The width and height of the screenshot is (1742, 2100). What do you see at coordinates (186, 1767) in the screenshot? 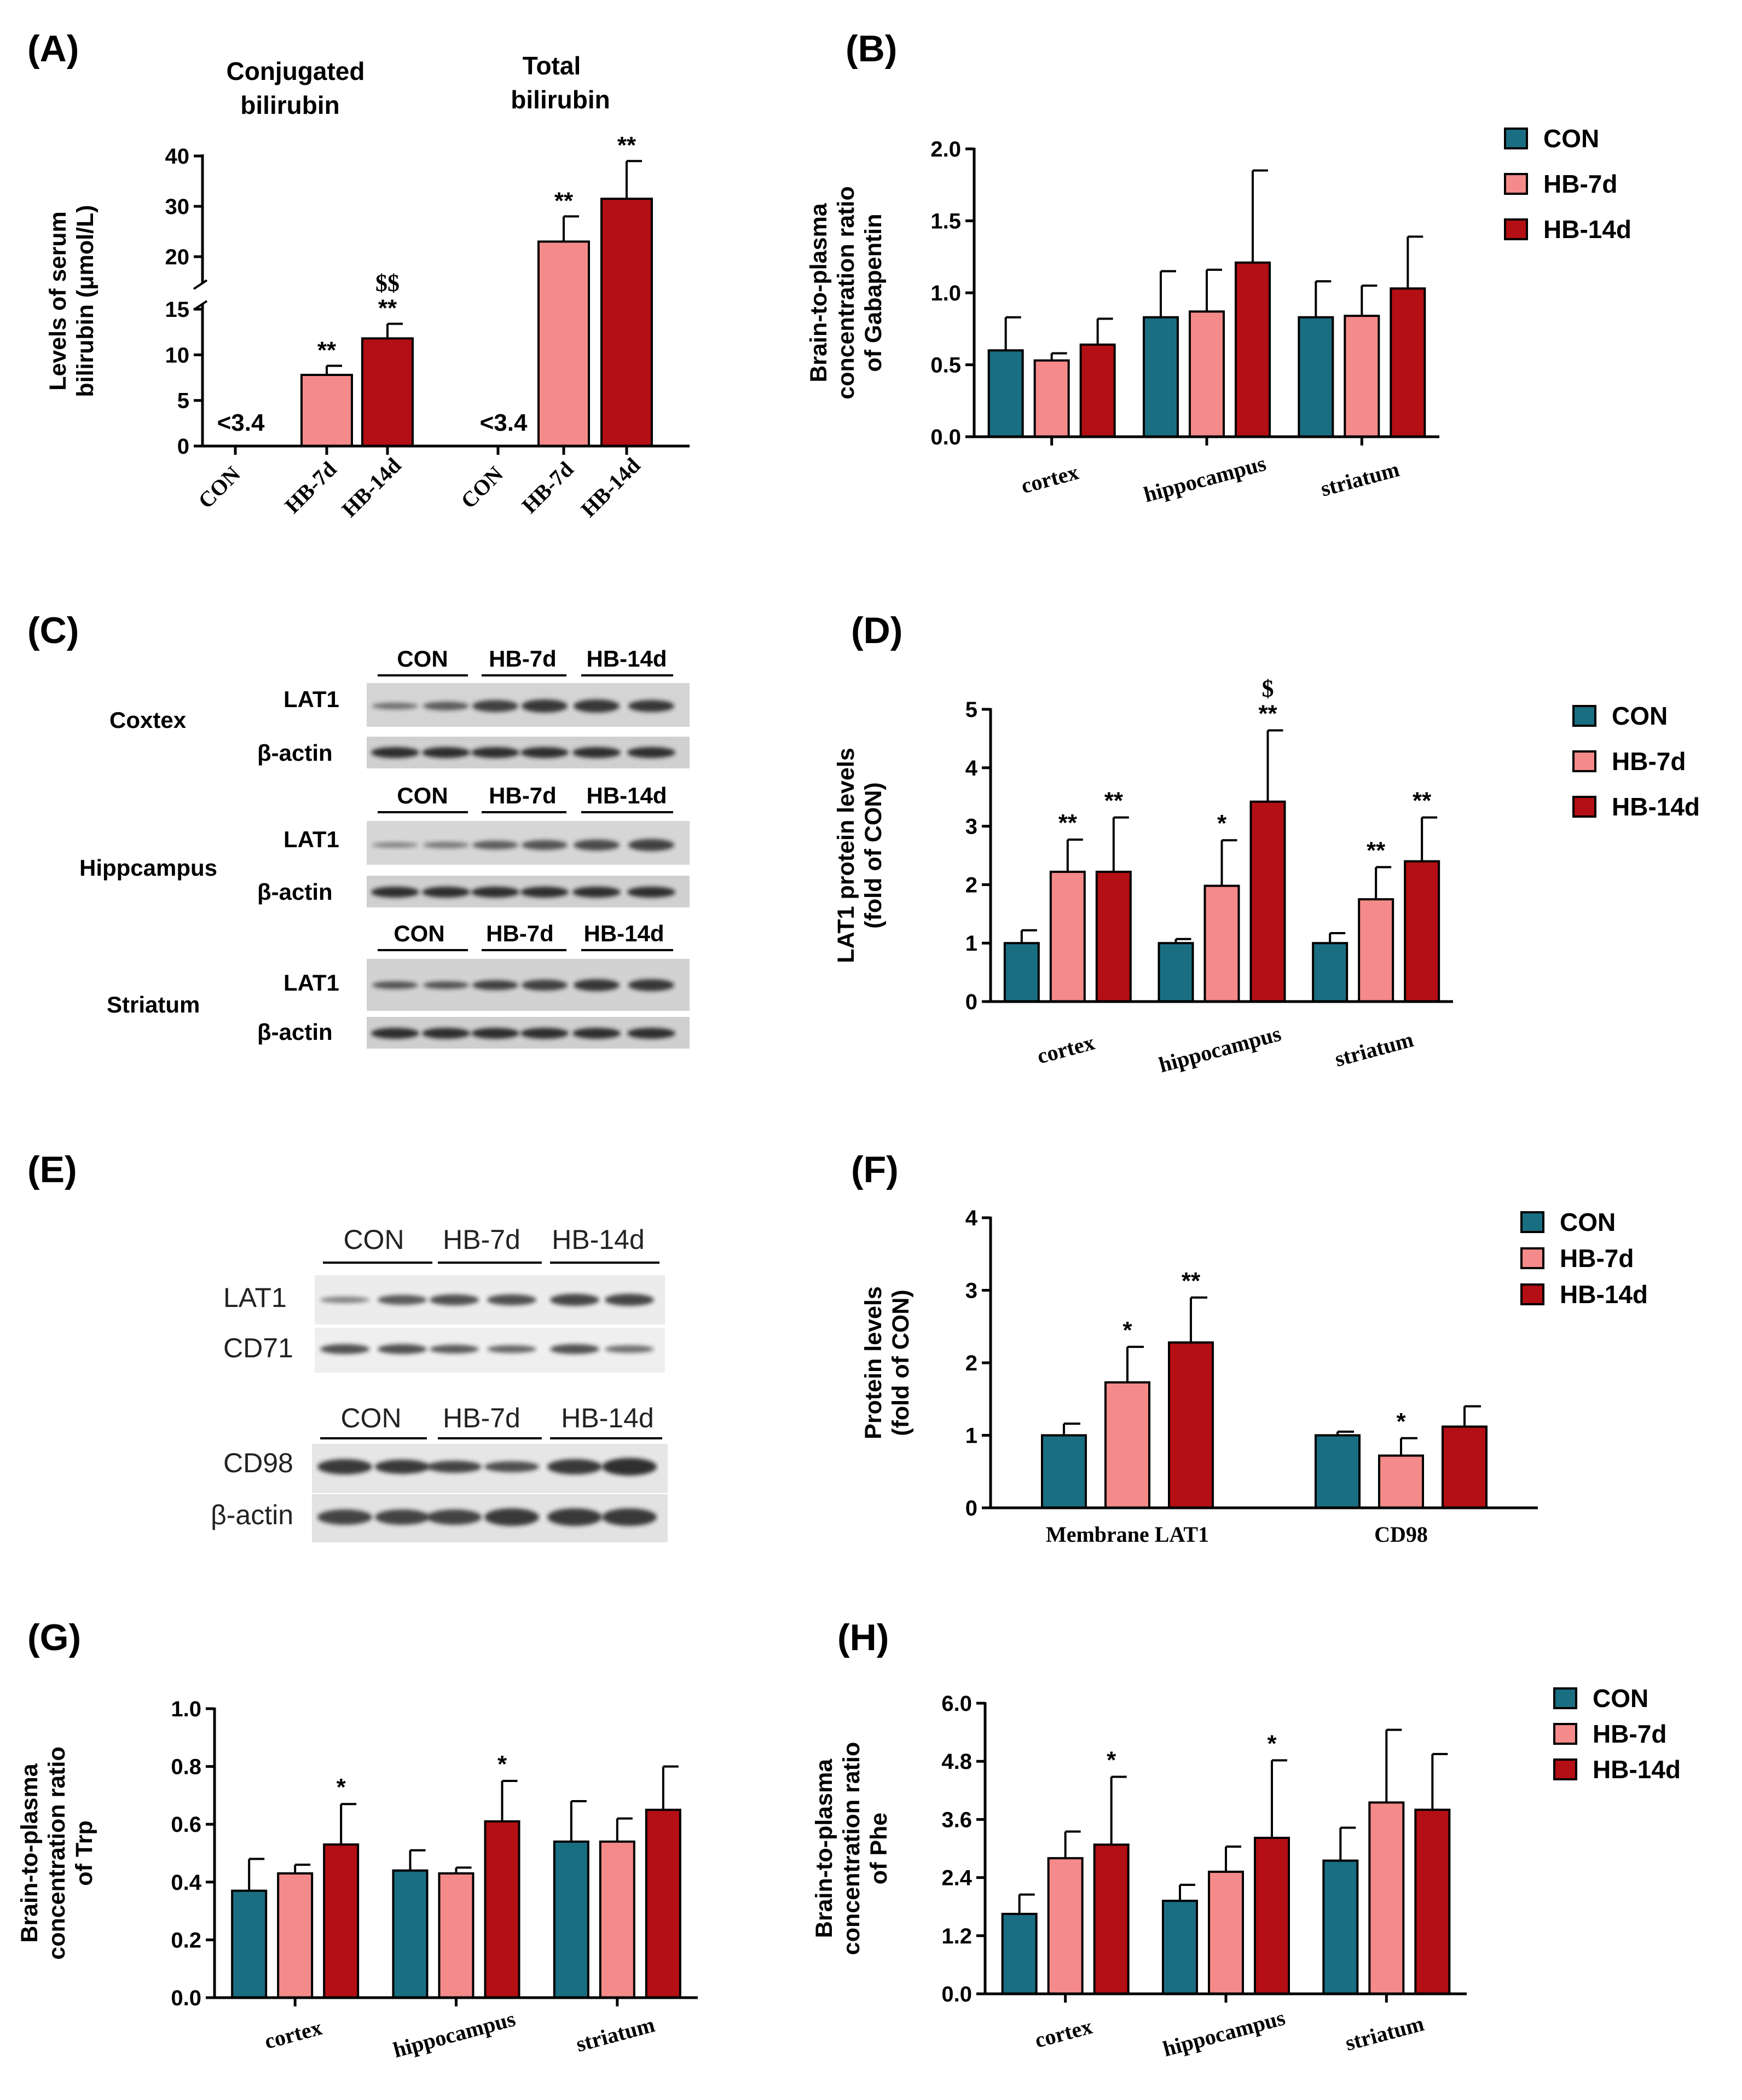
I see `y-tick-label: 0.8` at bounding box center [186, 1767].